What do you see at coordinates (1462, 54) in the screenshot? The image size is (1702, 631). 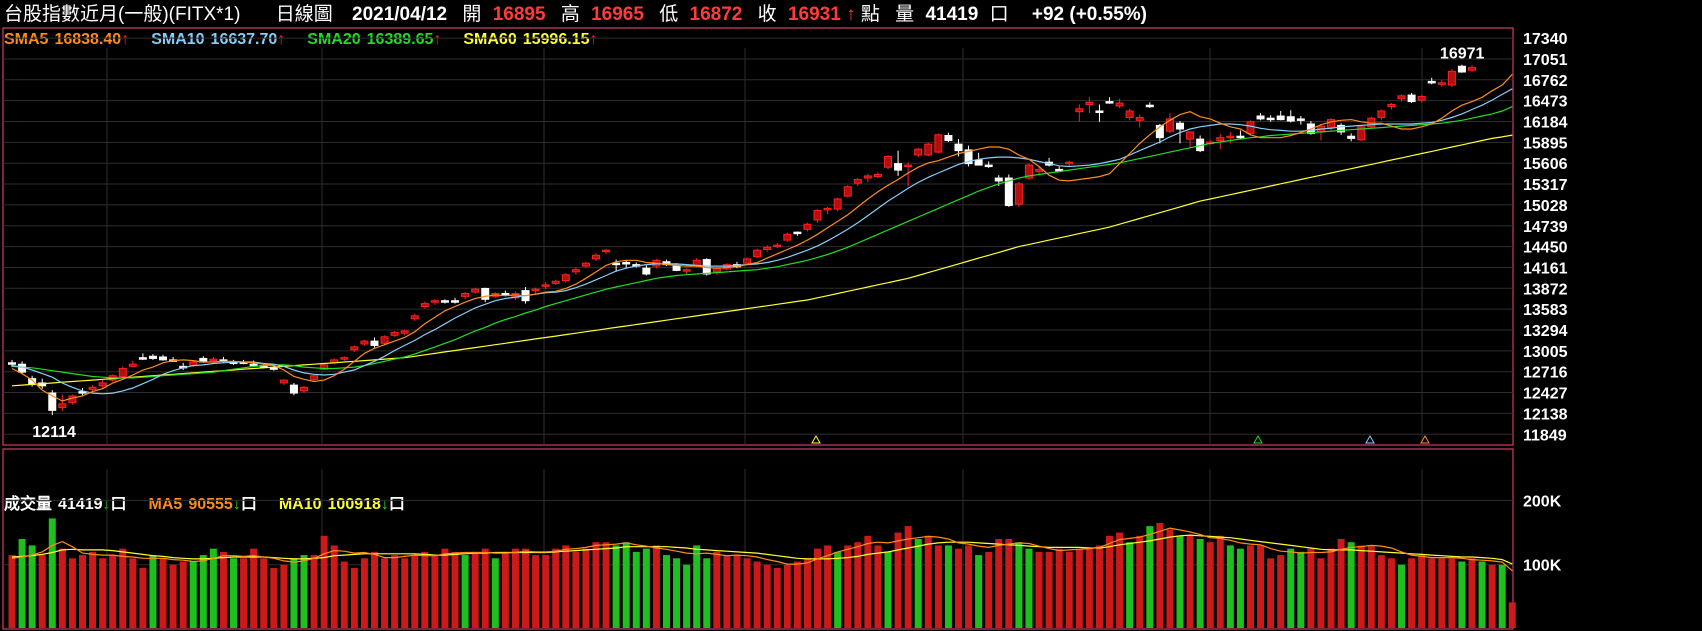 I see `high-annotation: 16971` at bounding box center [1462, 54].